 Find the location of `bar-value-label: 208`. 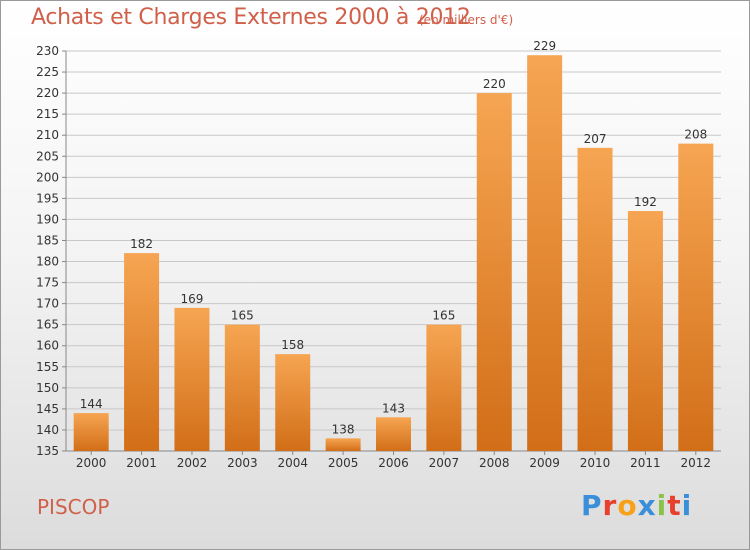

bar-value-label: 208 is located at coordinates (695, 135).